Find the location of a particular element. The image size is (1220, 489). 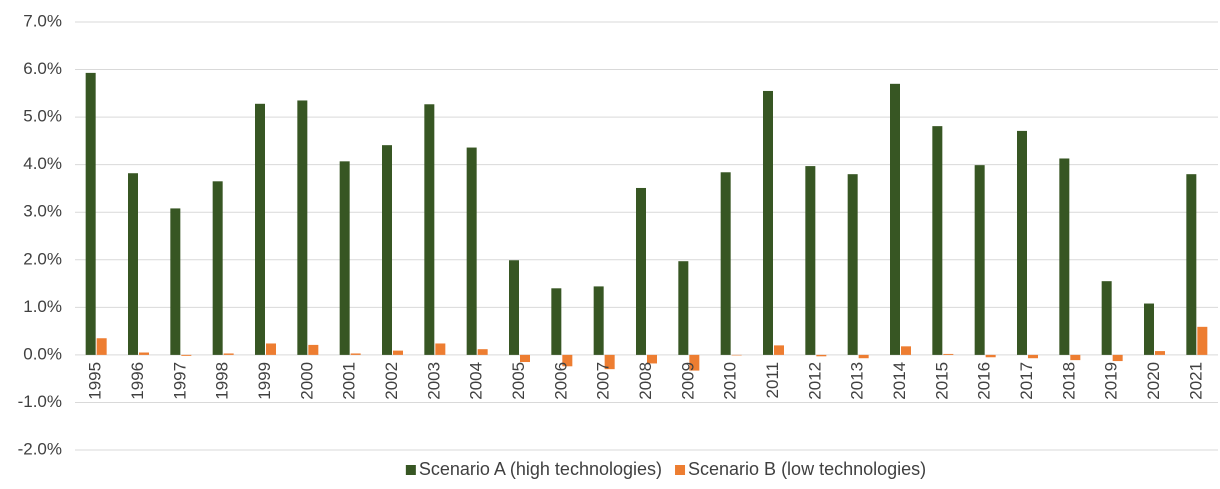

x-tick-label: 2016 is located at coordinates (984, 381).